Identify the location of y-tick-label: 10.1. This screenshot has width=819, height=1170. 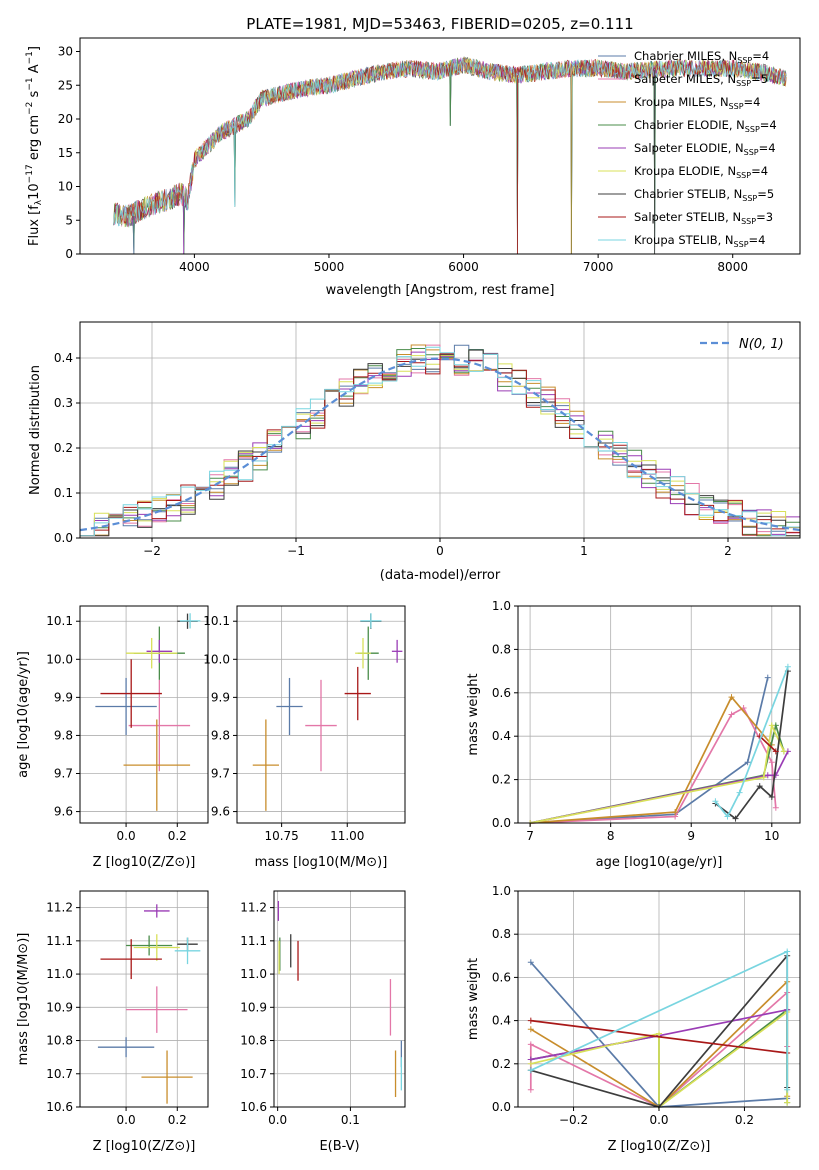
(59, 621).